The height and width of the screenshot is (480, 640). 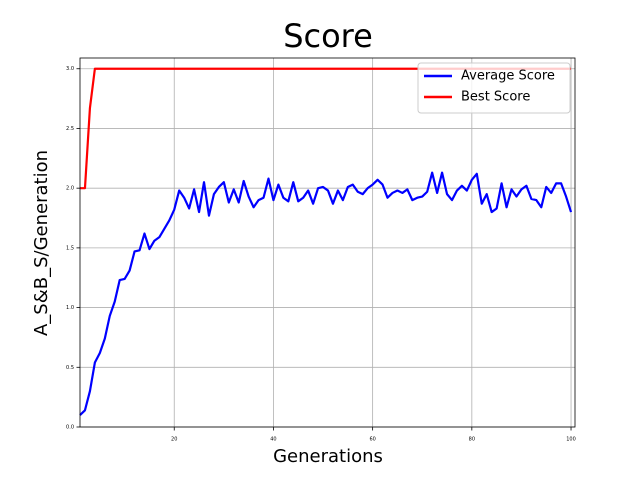 What do you see at coordinates (328, 36) in the screenshot?
I see `chart-title: Score` at bounding box center [328, 36].